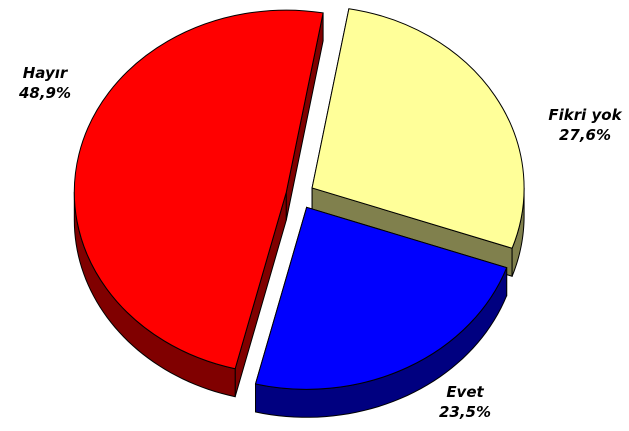 This screenshot has height=431, width=629. I want to click on category-label: Hayır, so click(46, 73).